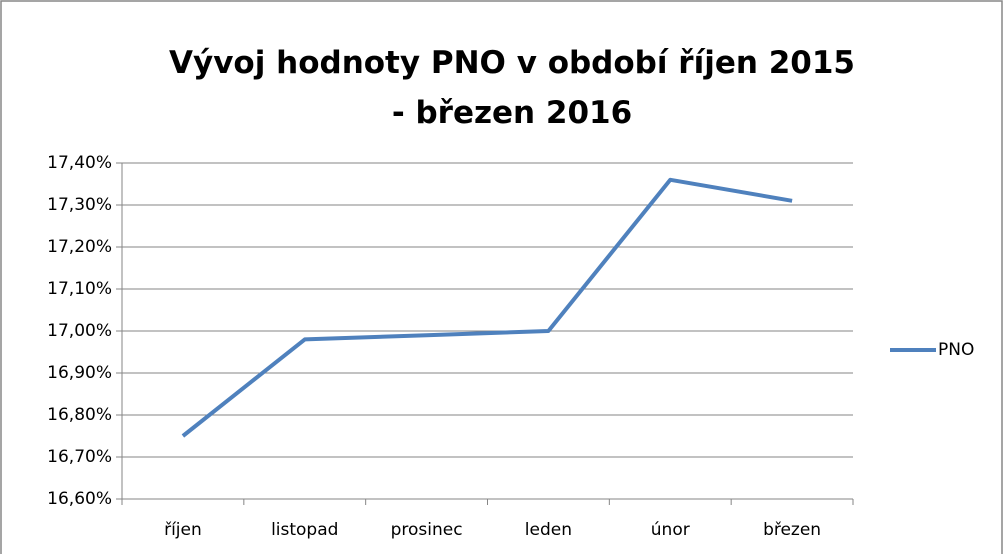  I want to click on y-tick-label: 16,80%, so click(79, 415).